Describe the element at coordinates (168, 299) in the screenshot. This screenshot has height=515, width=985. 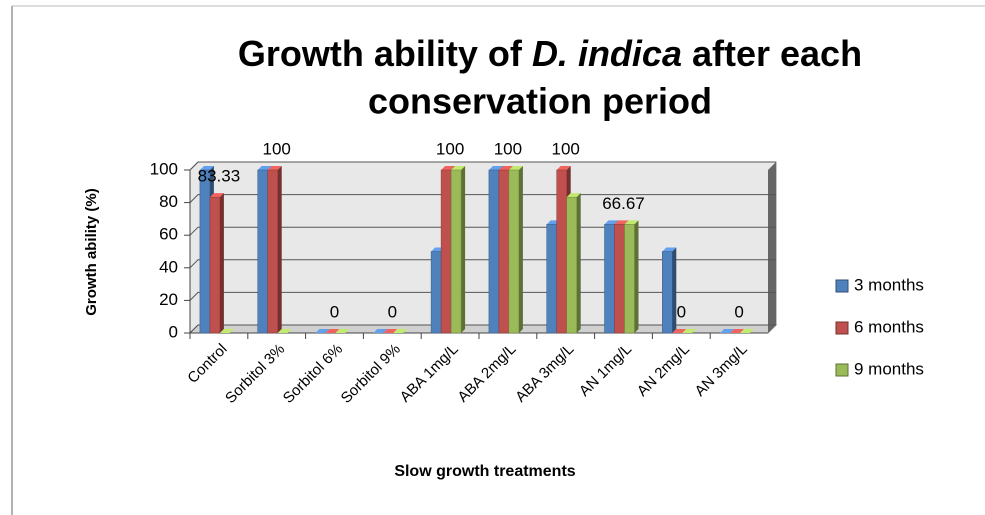
I see `y-tick-label: 20` at that location.